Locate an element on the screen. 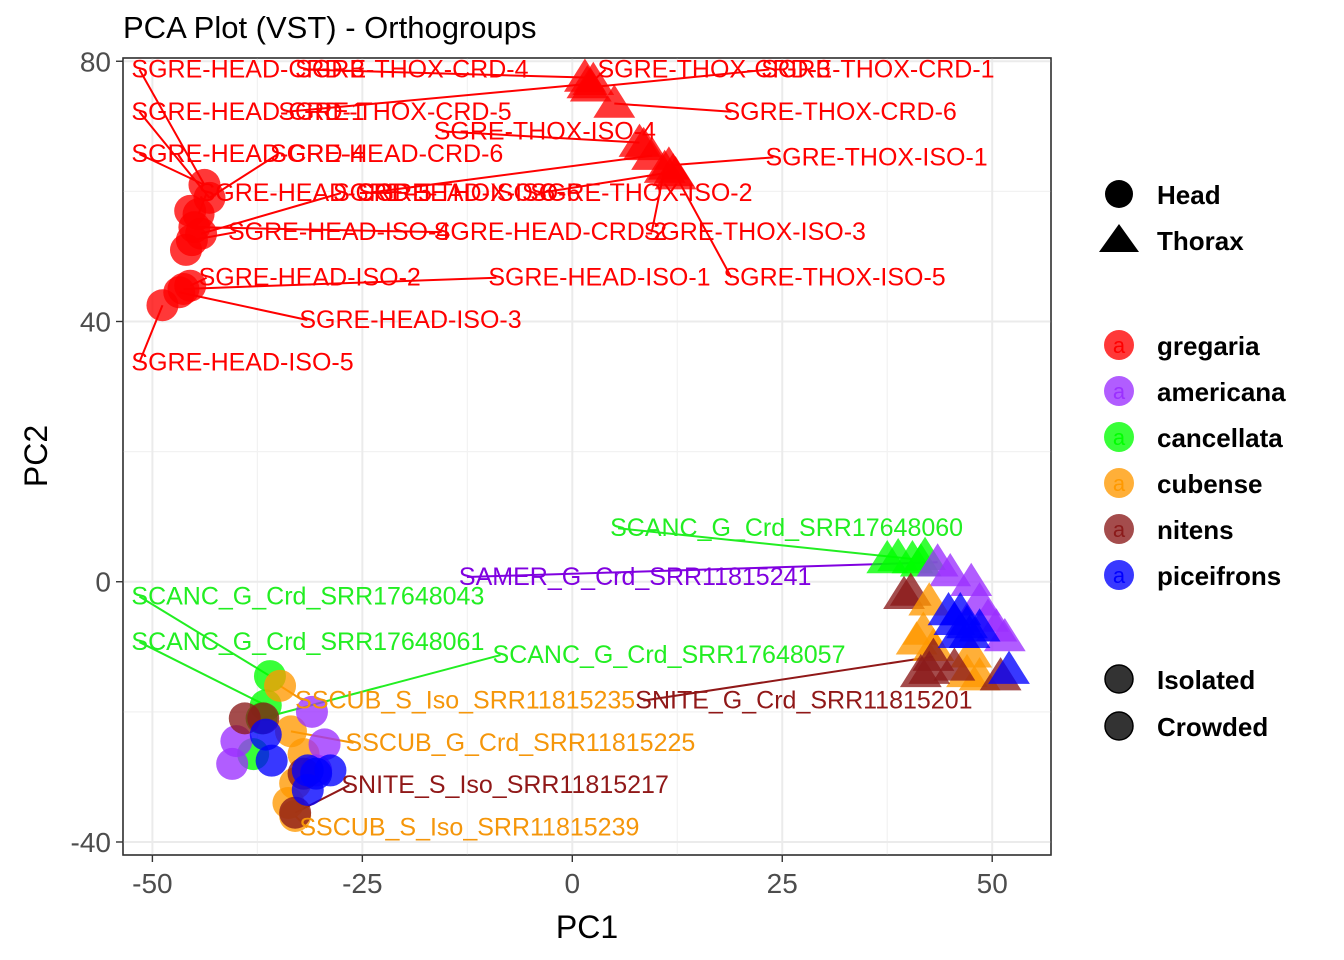  point-label: SGRE-THOX-CRD-1 is located at coordinates (877, 70).